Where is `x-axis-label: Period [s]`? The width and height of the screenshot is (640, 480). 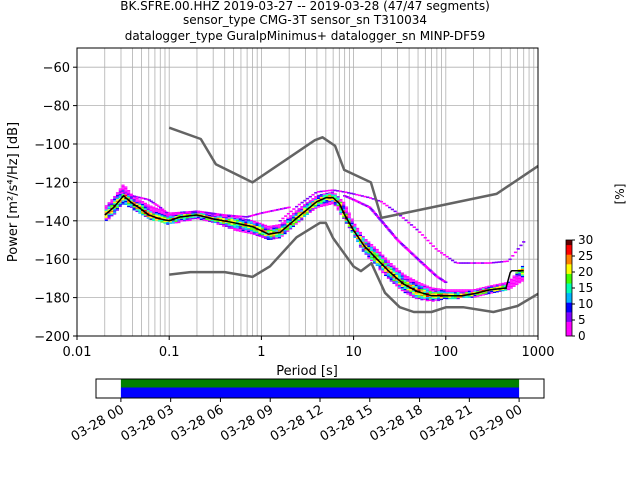 x-axis-label: Period [s] is located at coordinates (307, 371).